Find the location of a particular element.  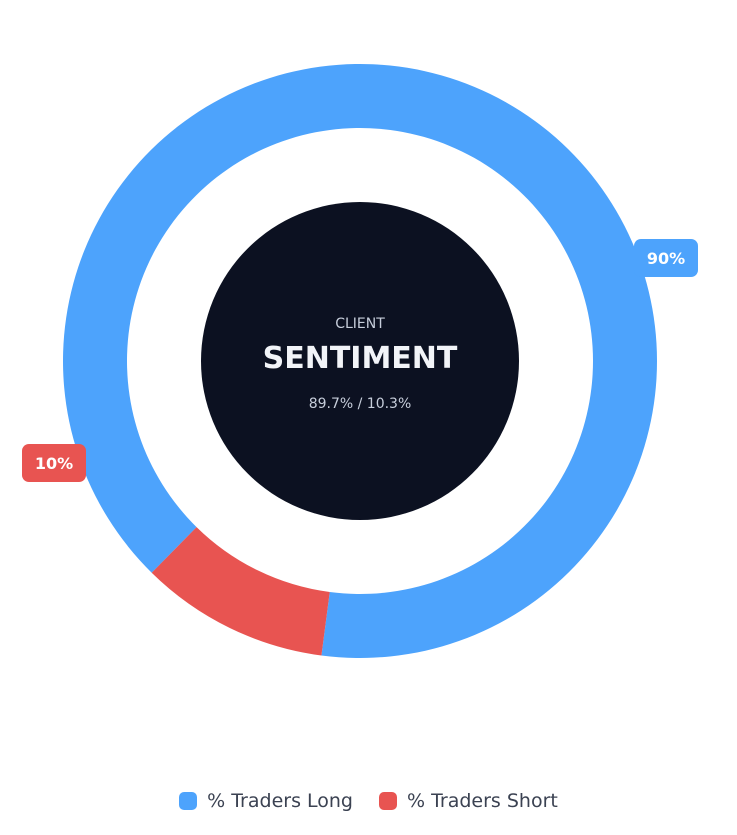

center-subtitle: 89.7% / 10.3% is located at coordinates (360, 404).